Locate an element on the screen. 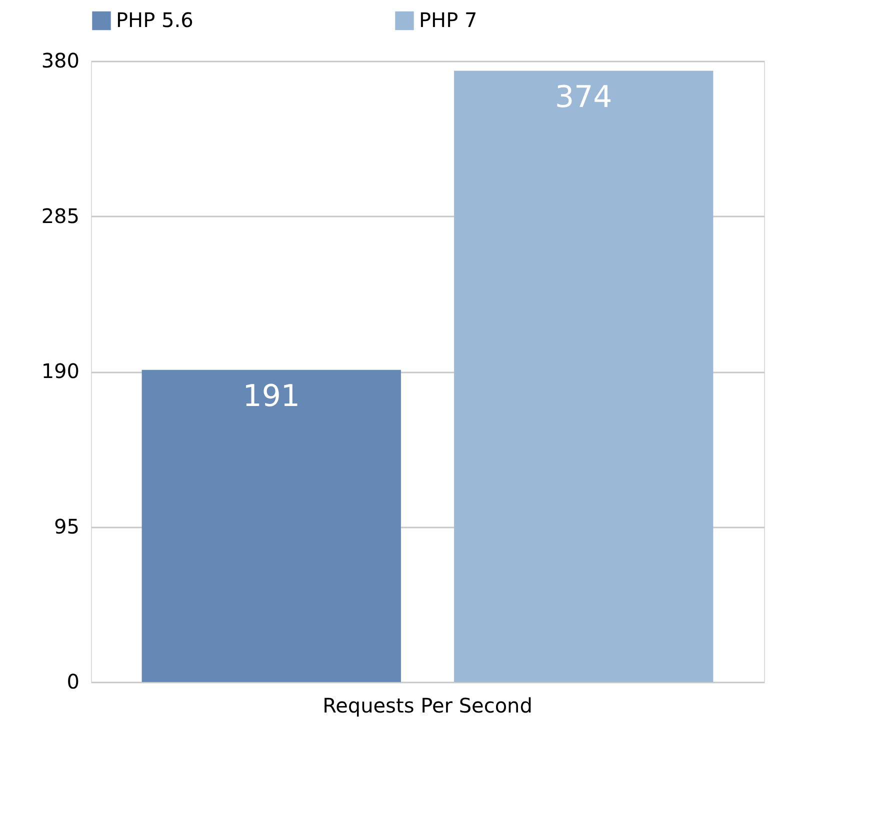  legend-label: PHP 7 is located at coordinates (448, 20).